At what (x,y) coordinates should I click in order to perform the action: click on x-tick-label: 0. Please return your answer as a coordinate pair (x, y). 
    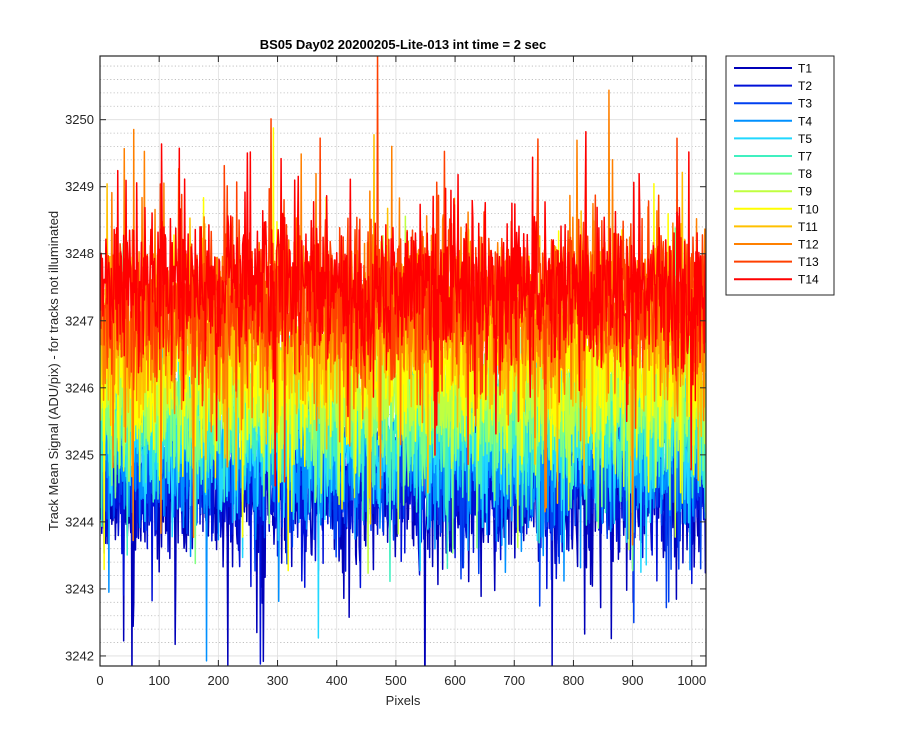
    Looking at the image, I should click on (99, 680).